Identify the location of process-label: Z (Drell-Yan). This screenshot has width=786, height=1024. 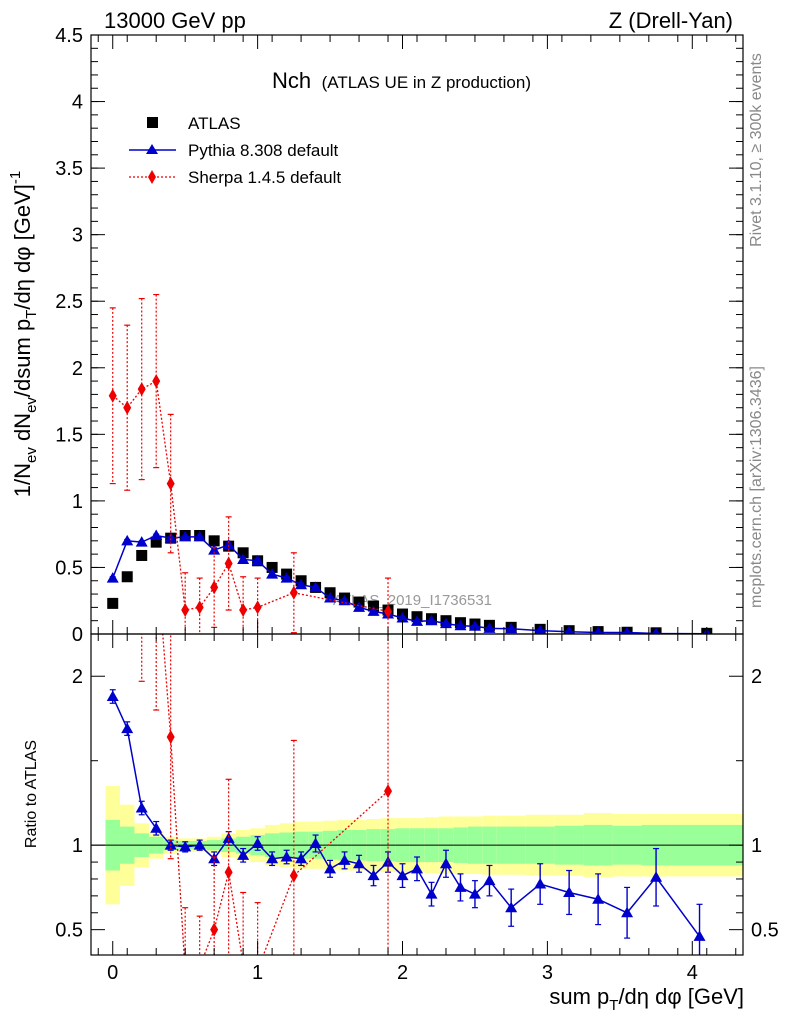
(671, 20).